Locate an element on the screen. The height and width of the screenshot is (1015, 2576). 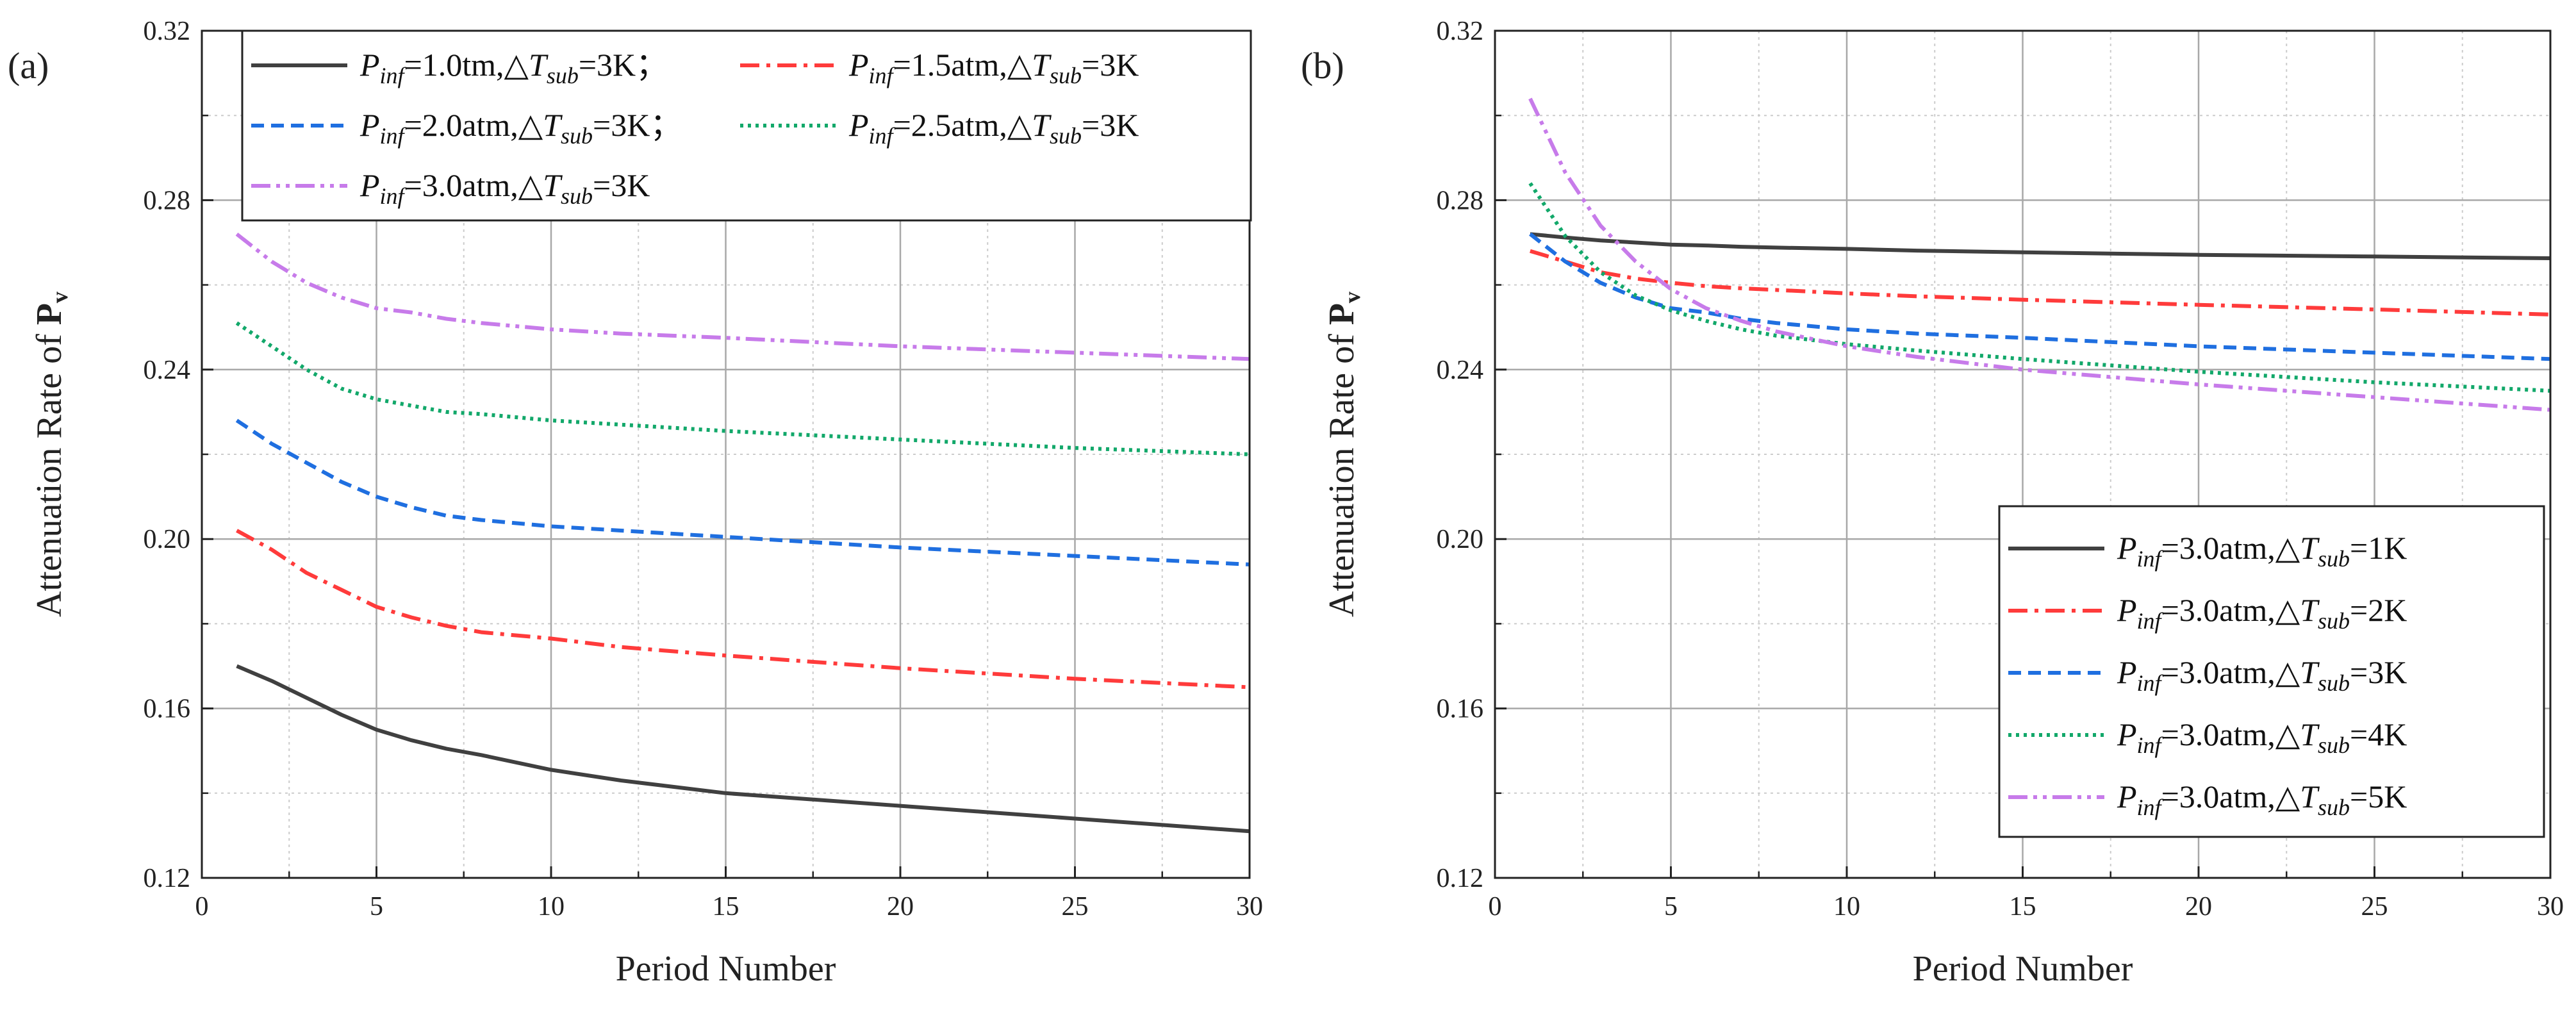
legend-label-2: Pinf=3.0atm,△Tsub=2K is located at coordinates (2262, 613).